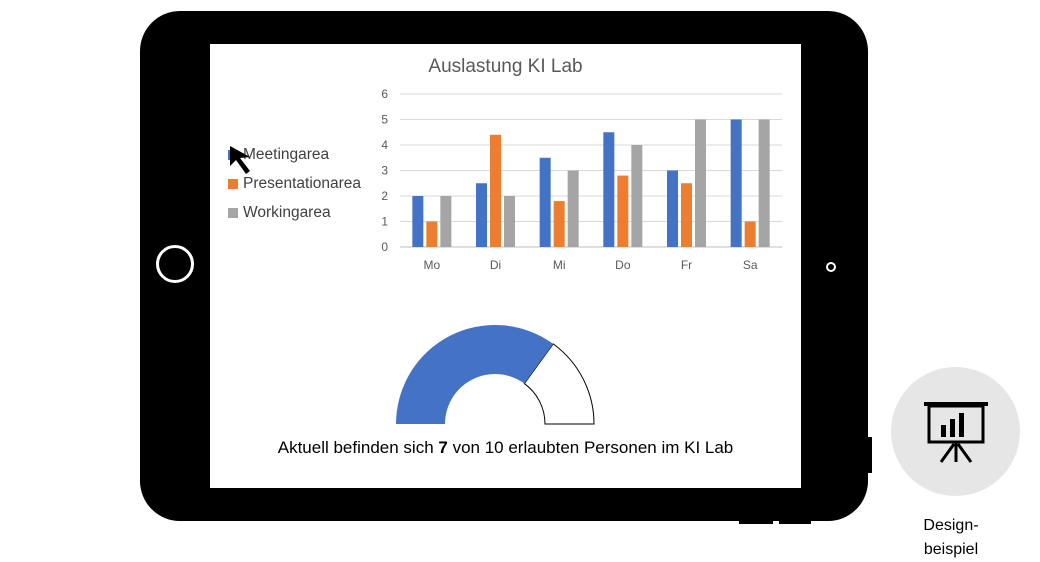  What do you see at coordinates (384, 171) in the screenshot?
I see `y-tick-label: 3` at bounding box center [384, 171].